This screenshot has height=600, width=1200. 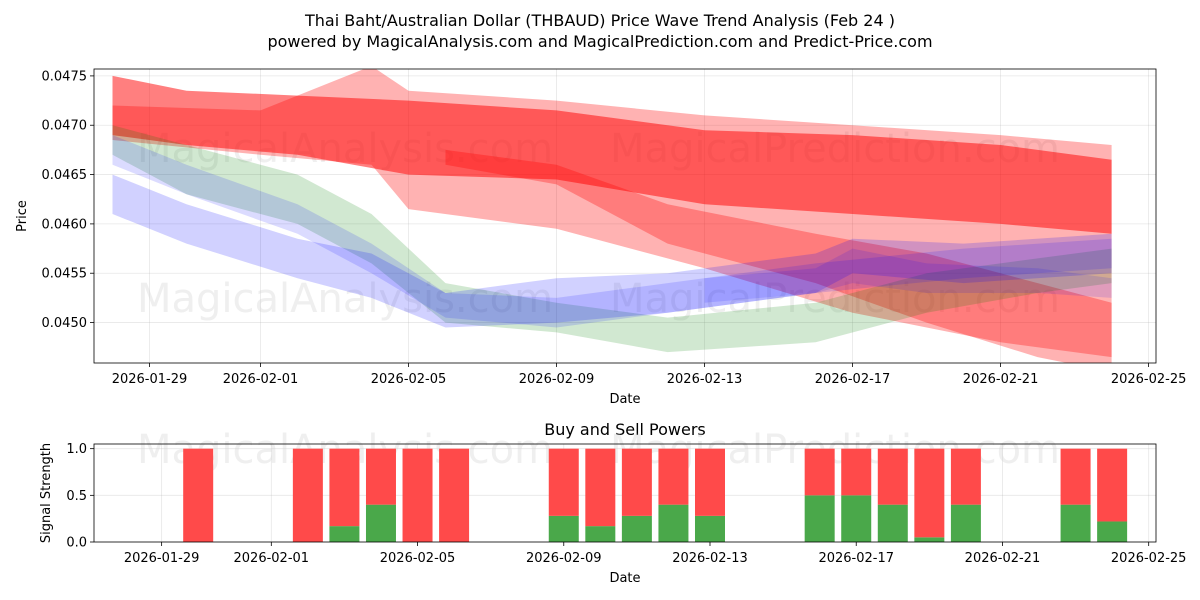 I want to click on price-y-tick-label: 0.0465, so click(x=65, y=175).